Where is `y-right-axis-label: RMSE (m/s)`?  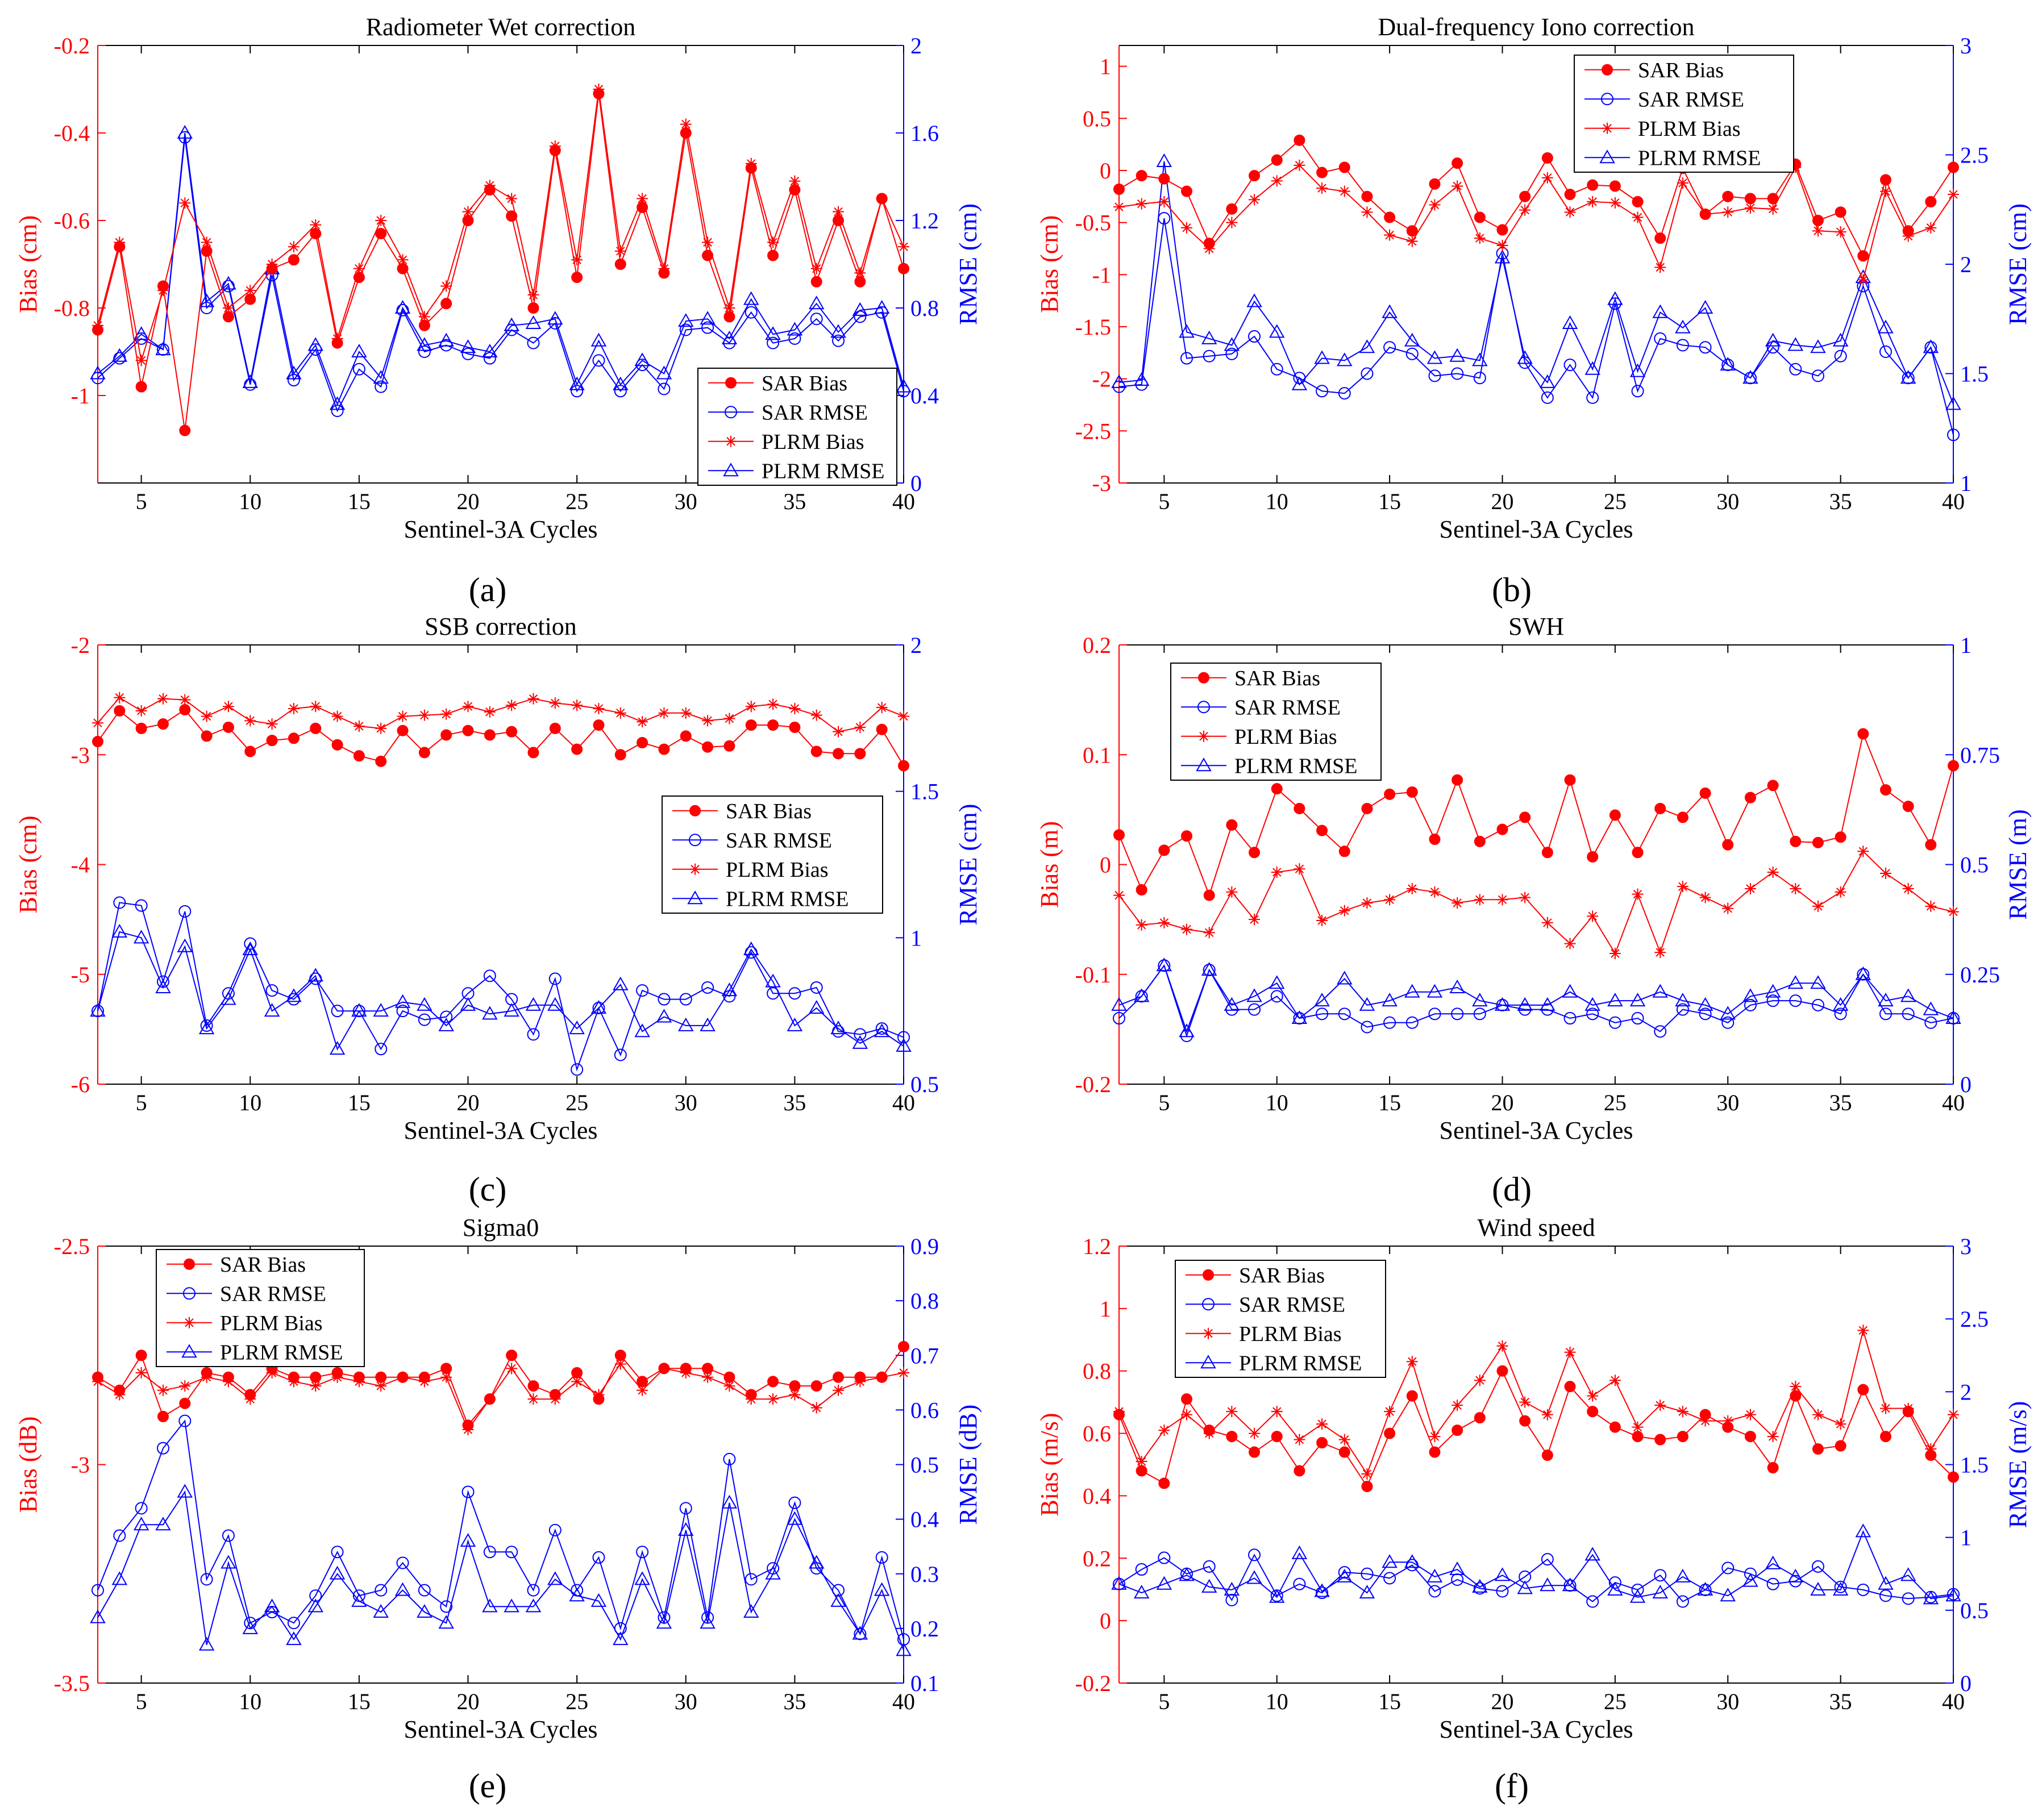
y-right-axis-label: RMSE (m/s) is located at coordinates (2018, 1465).